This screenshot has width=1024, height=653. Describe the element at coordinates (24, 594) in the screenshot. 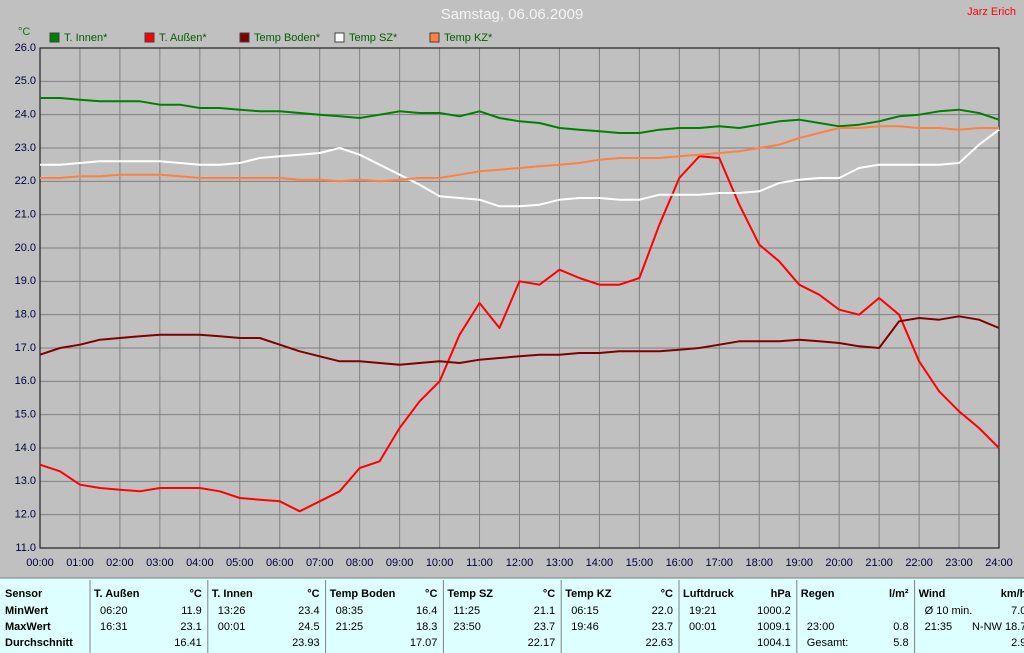

I see `table-header: Sensor` at that location.